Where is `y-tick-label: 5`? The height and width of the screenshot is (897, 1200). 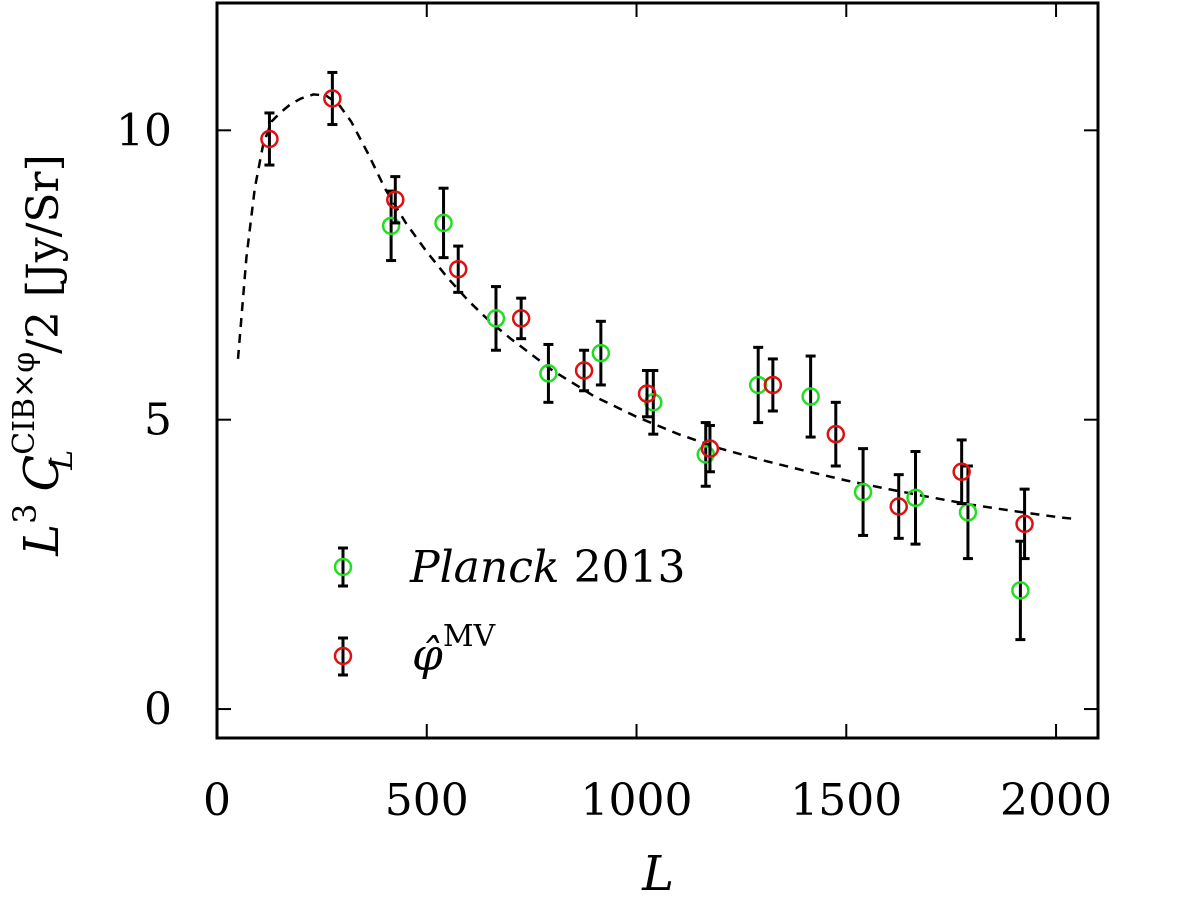 y-tick-label: 5 is located at coordinates (158, 420).